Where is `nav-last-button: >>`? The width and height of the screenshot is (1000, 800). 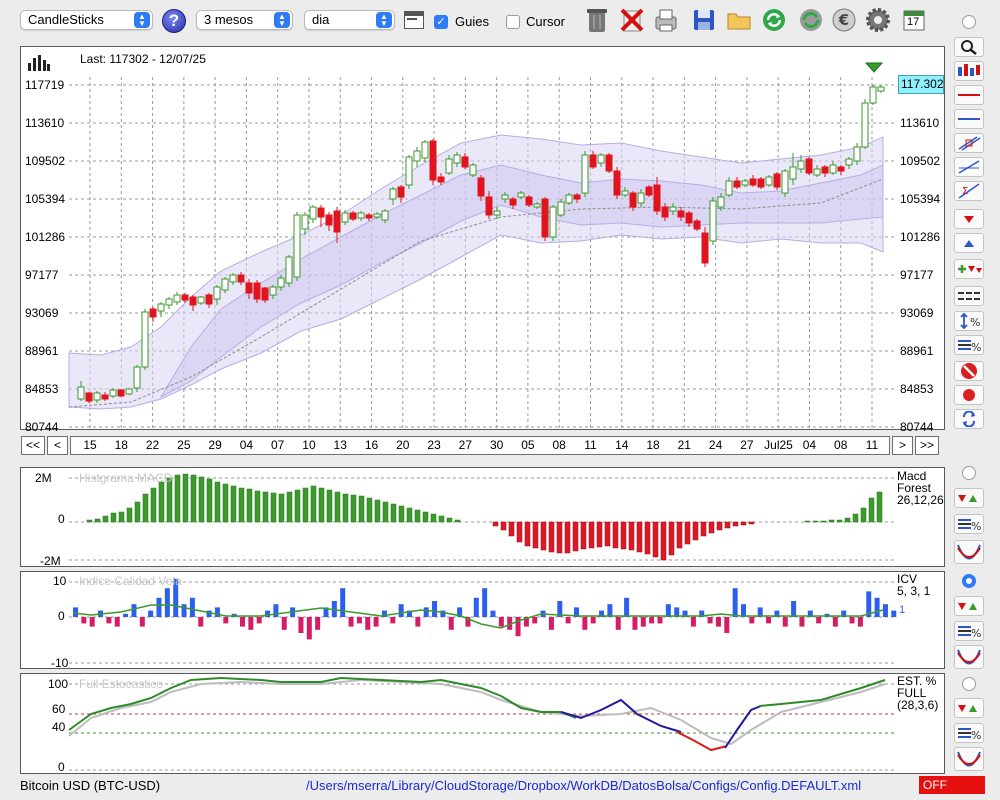
nav-last-button: >> is located at coordinates (927, 445).